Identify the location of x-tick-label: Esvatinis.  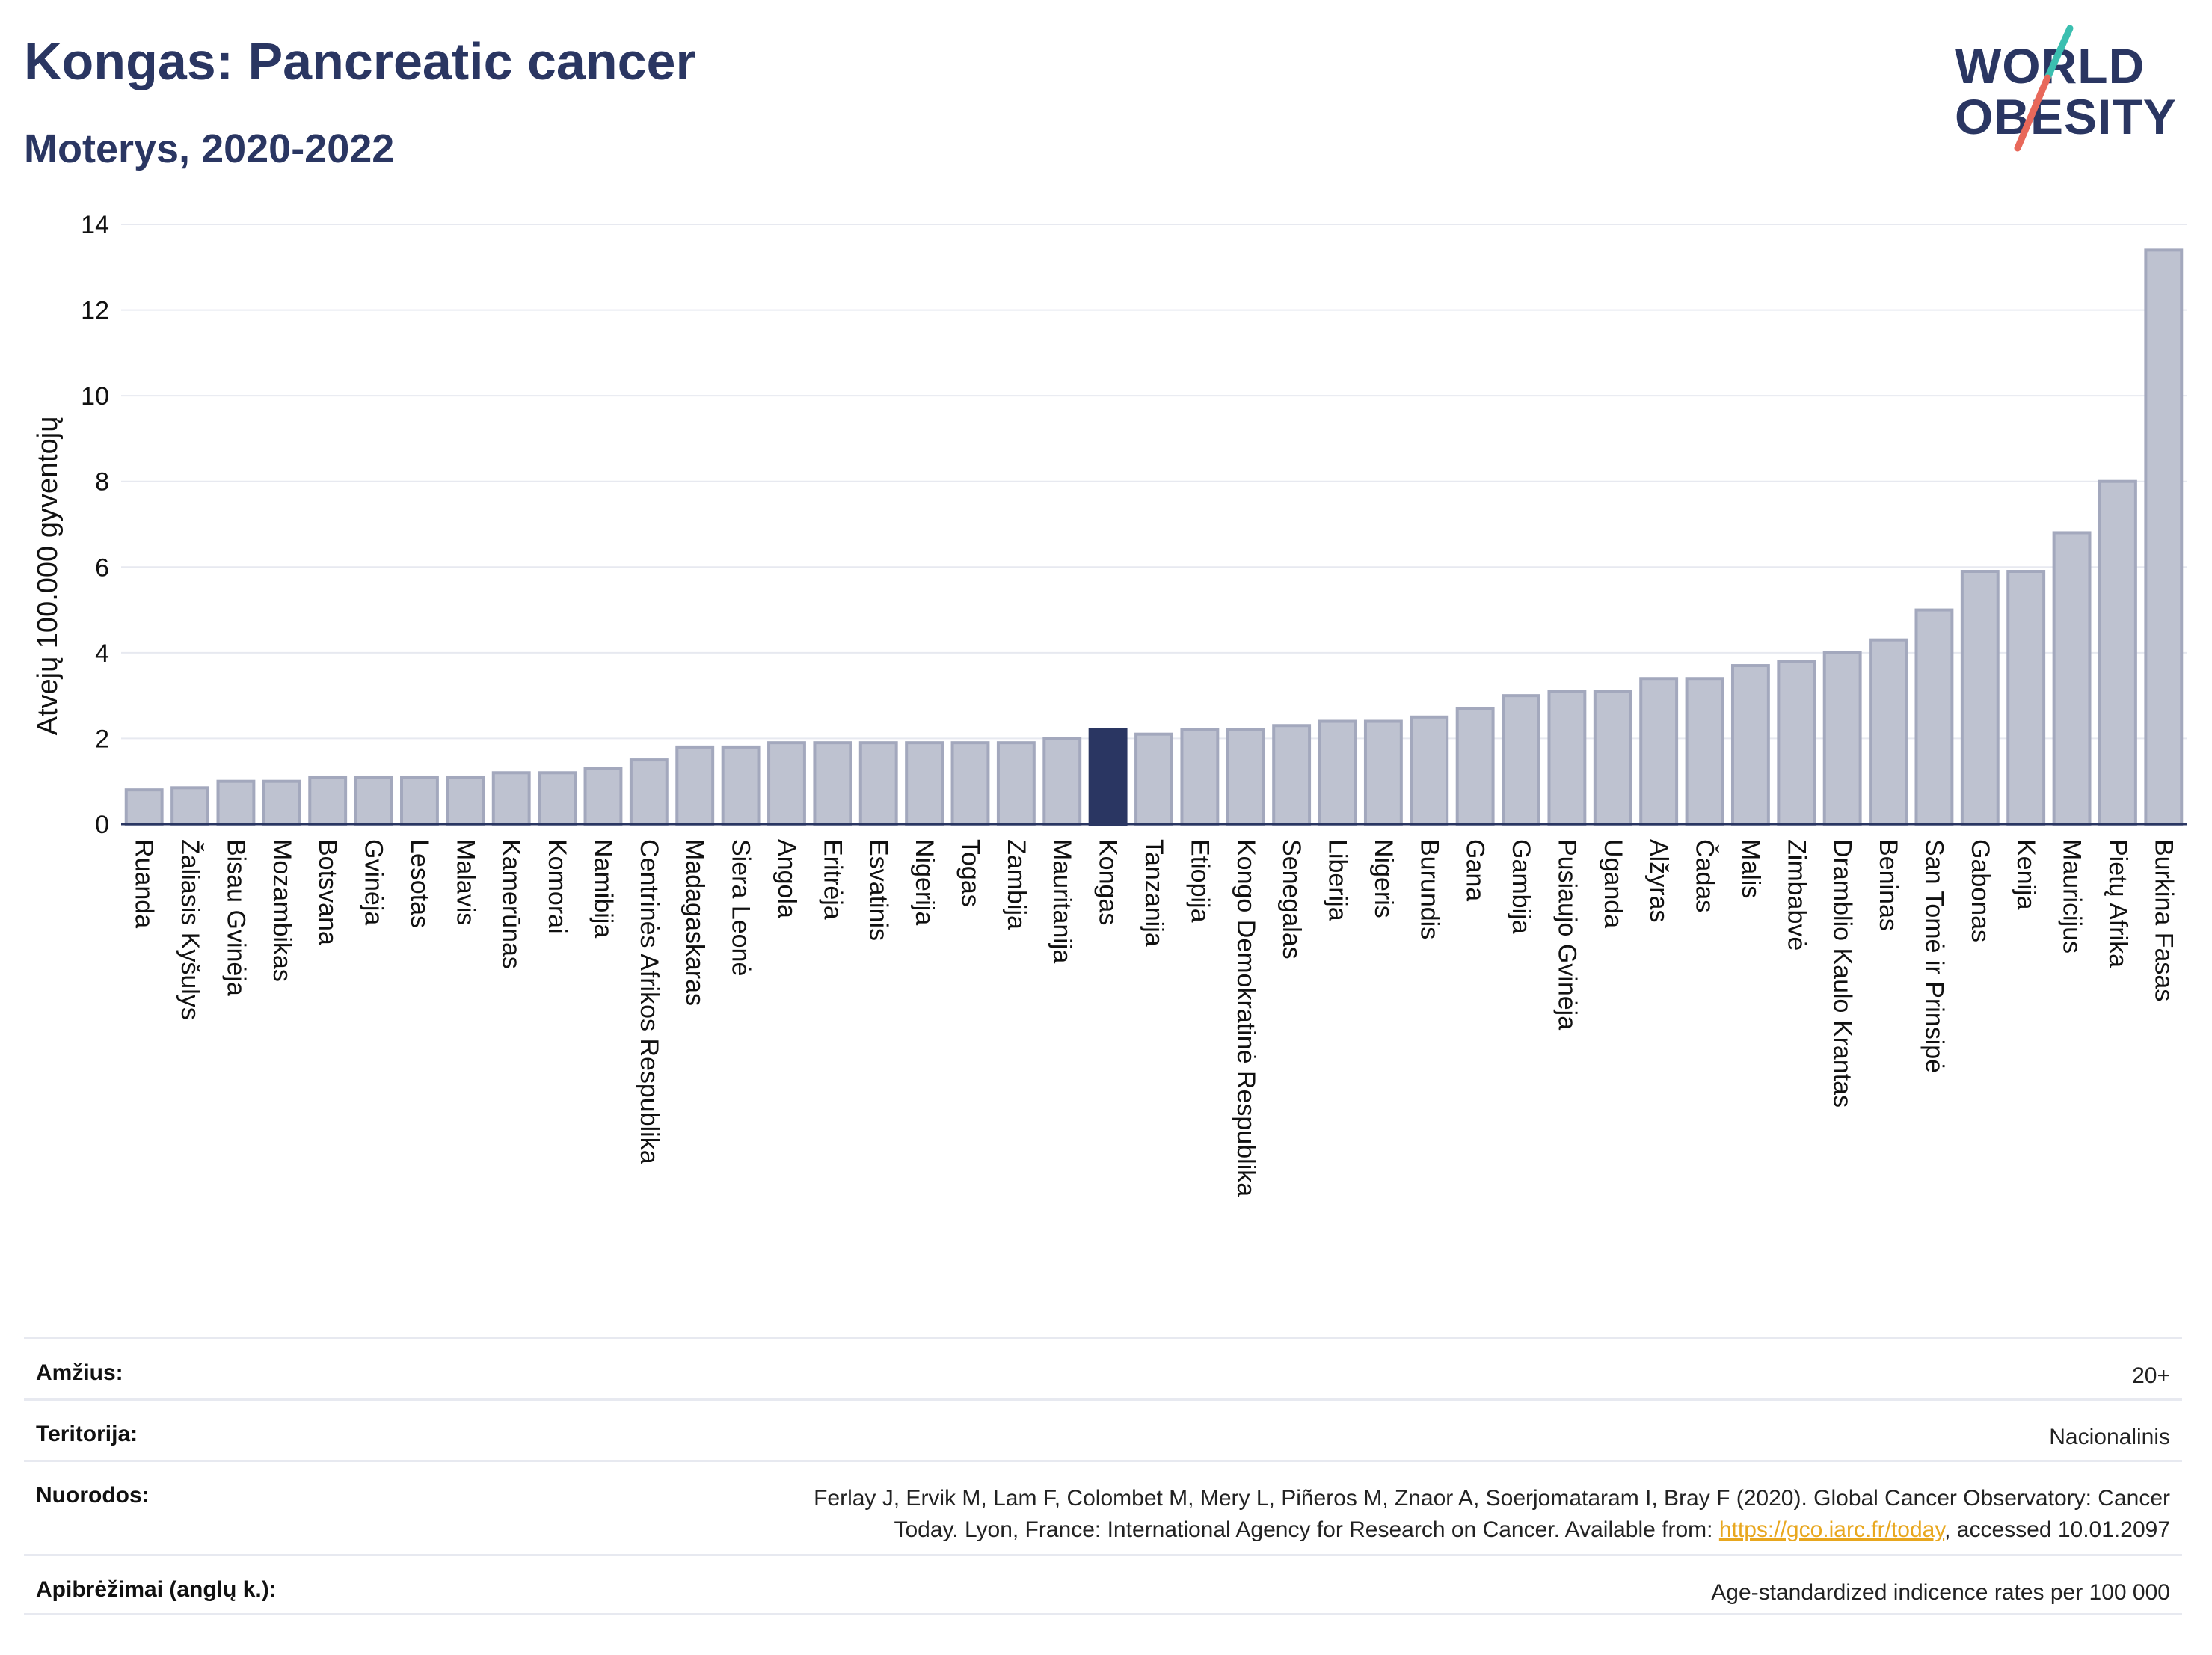
(878, 890).